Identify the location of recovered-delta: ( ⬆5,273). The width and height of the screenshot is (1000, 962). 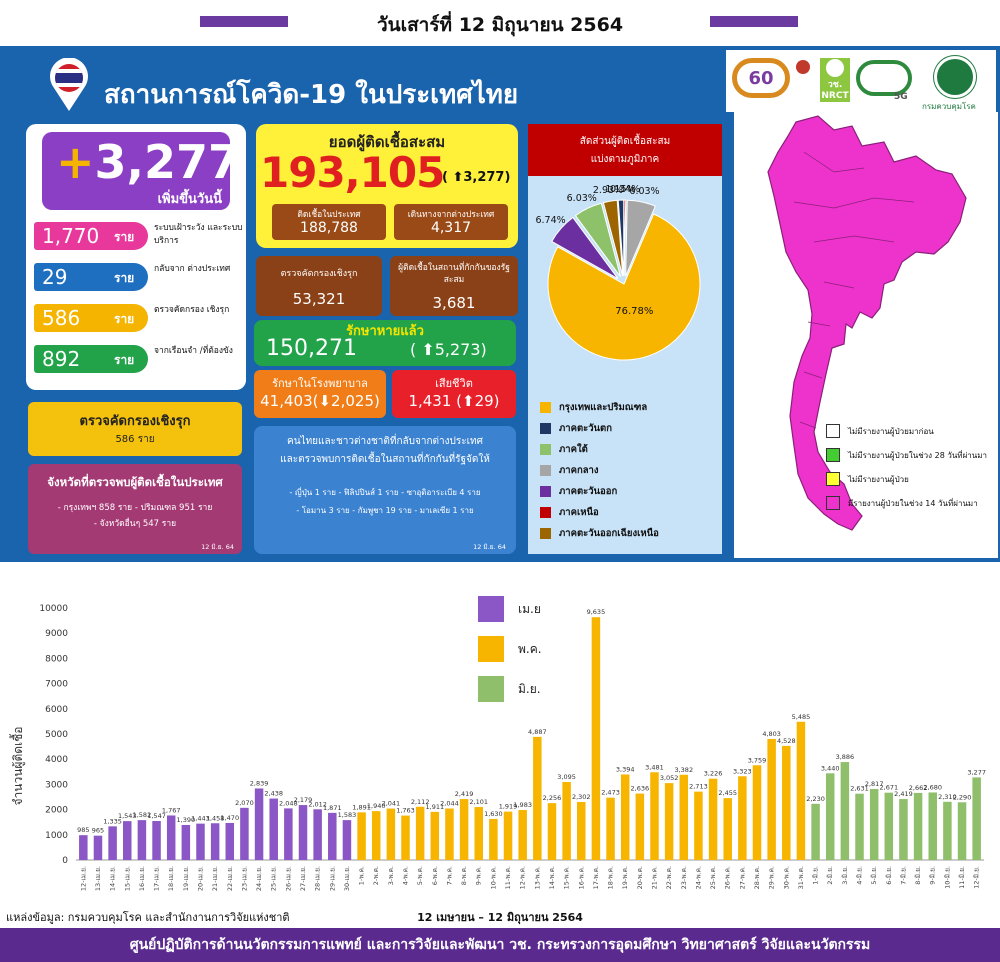
(448, 349).